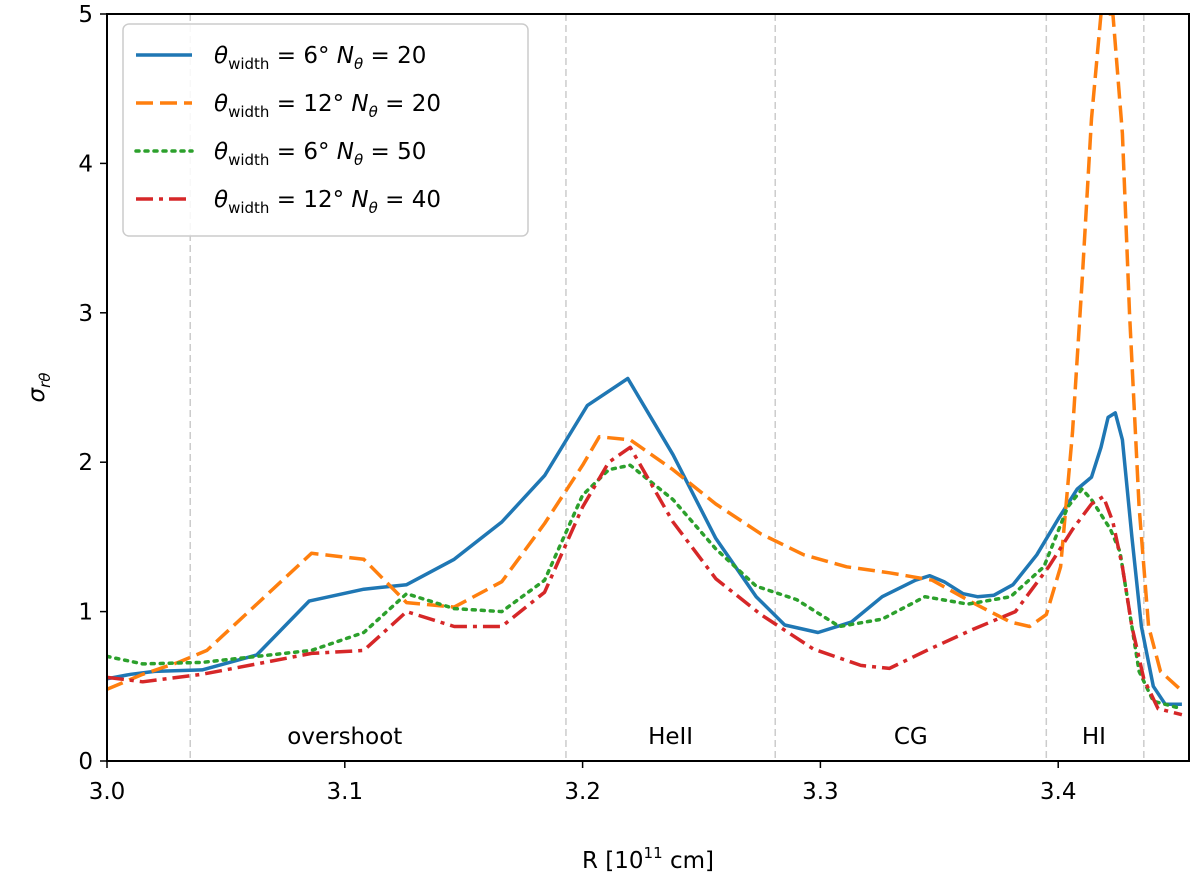  I want to click on x-tick-label: 3.2, so click(582, 792).